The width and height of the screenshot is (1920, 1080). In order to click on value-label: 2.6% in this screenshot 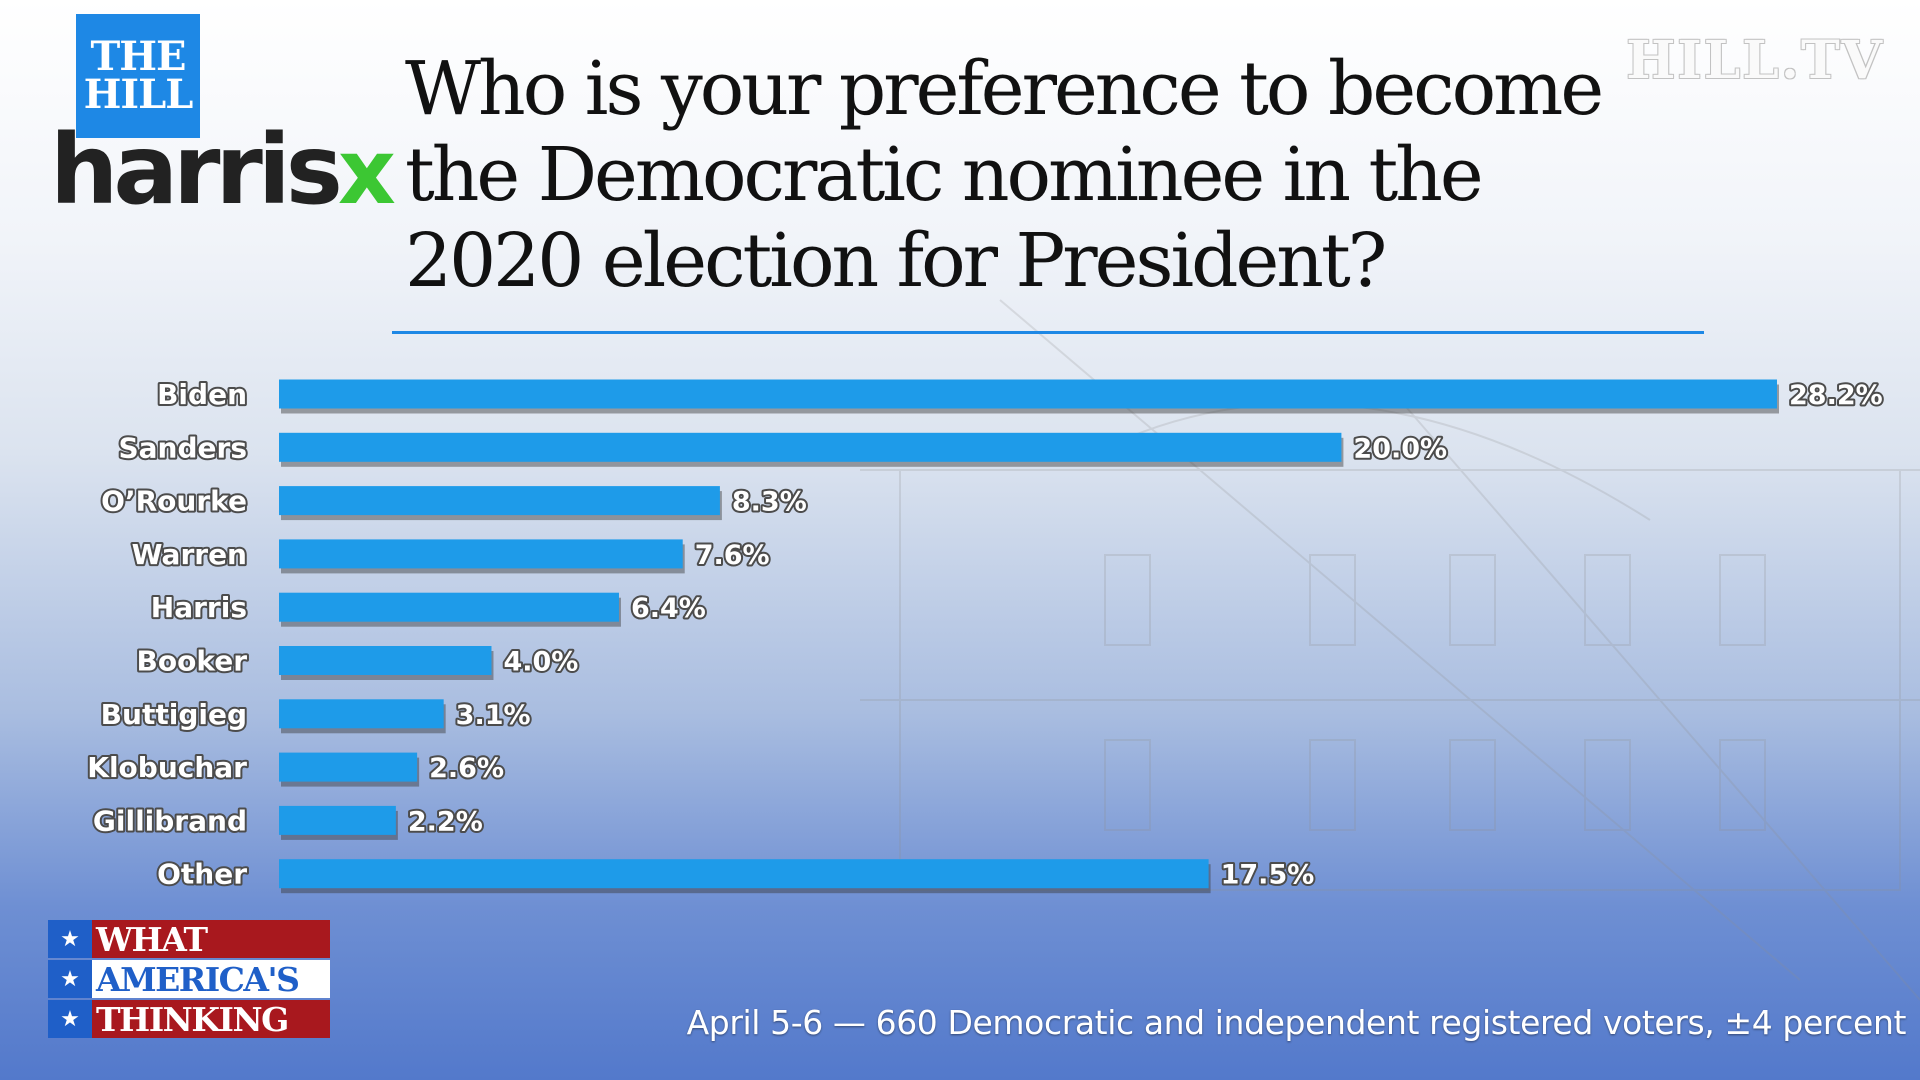, I will do `click(466, 768)`.